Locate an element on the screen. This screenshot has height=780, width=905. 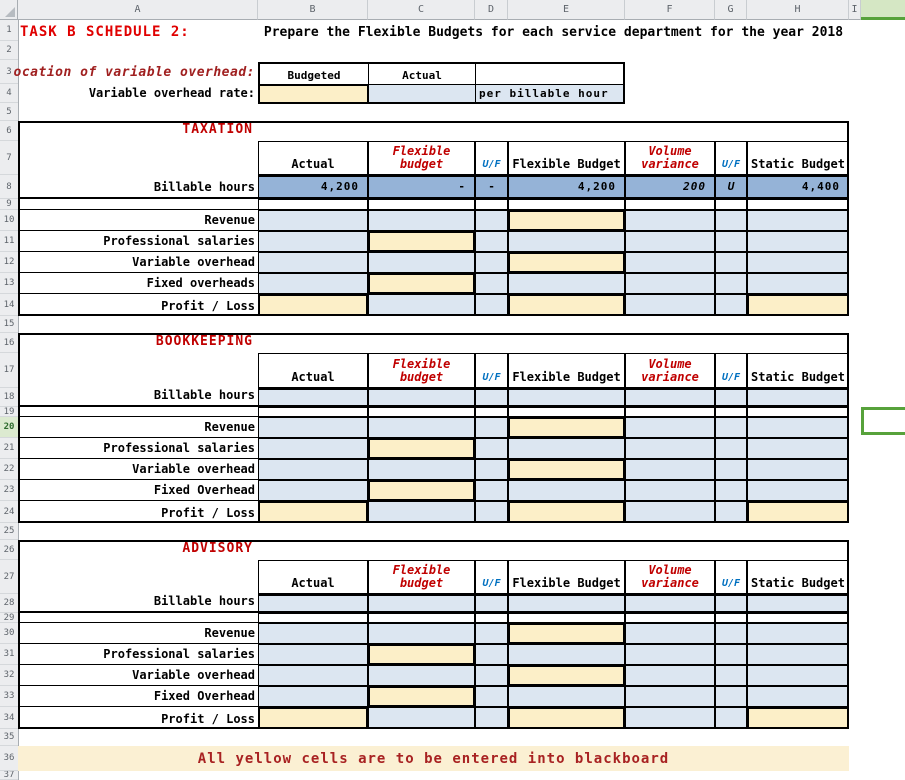
cell-C20-bookkeeping is located at coordinates (421, 427).